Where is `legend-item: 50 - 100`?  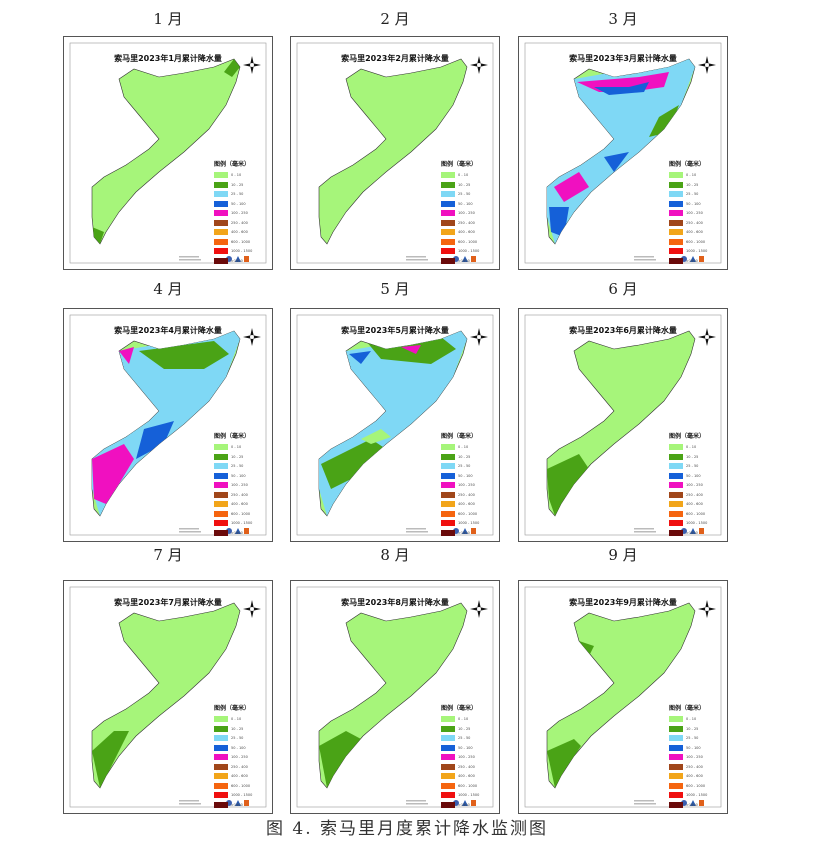 legend-item: 50 - 100 is located at coordinates (694, 476).